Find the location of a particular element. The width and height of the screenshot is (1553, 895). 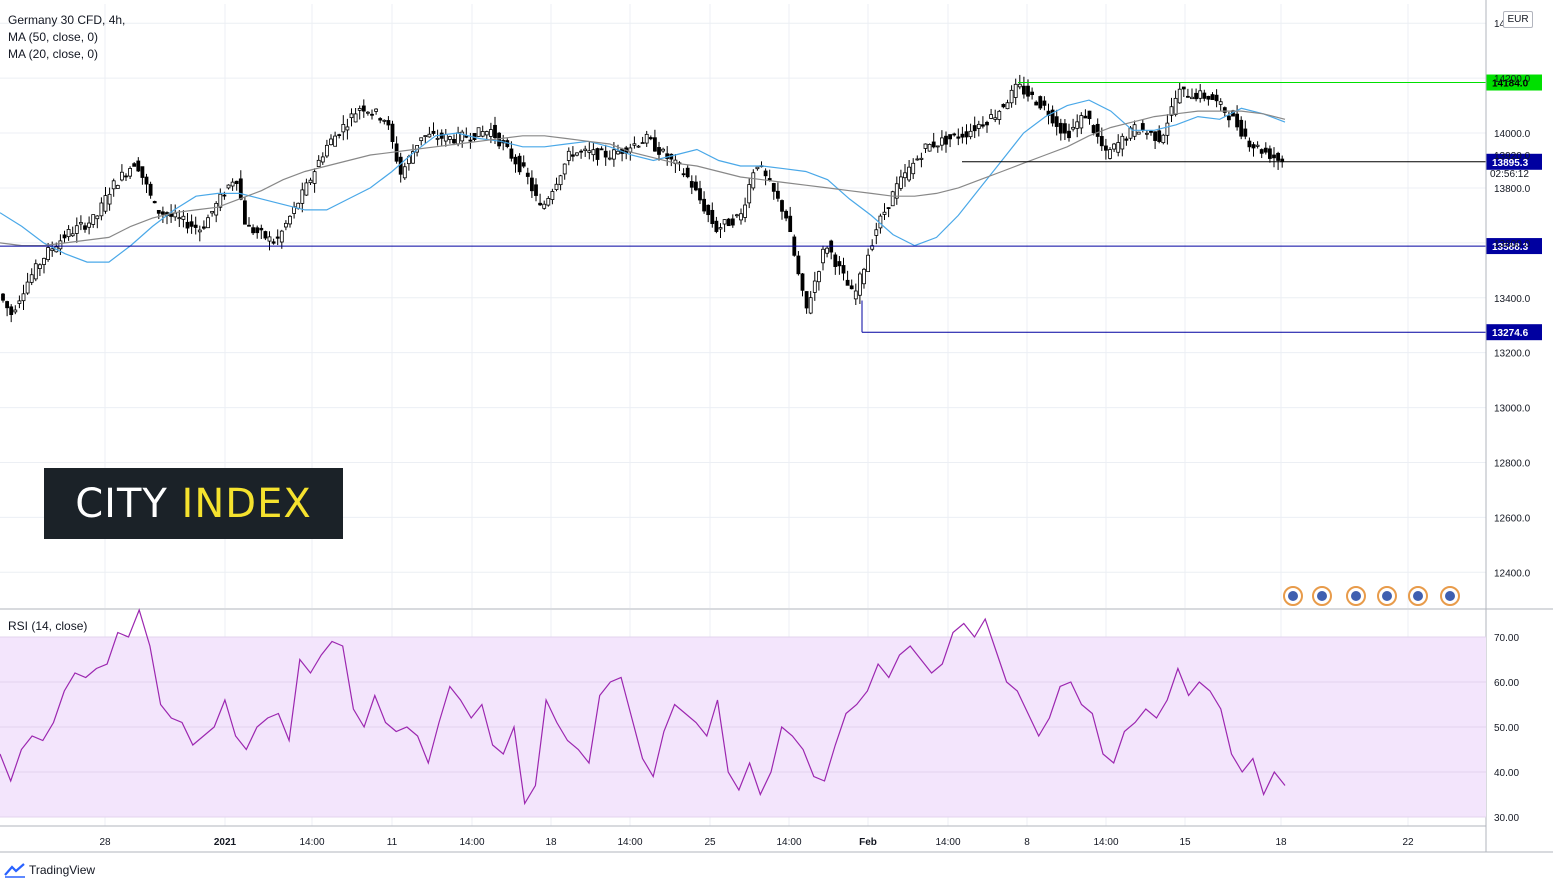

tradingview-brand: TradingView is located at coordinates (49, 870).